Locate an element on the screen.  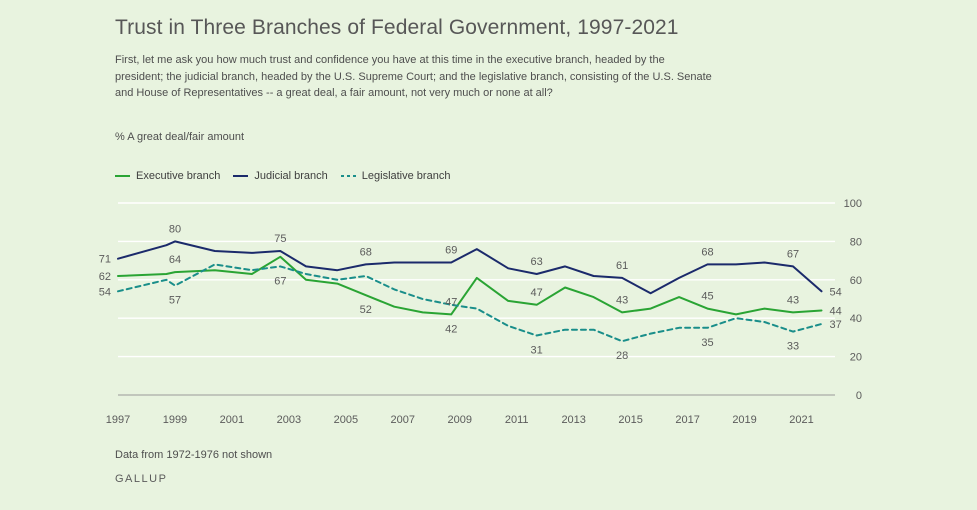
x-tick-label-2007: 2007 is located at coordinates (403, 420).